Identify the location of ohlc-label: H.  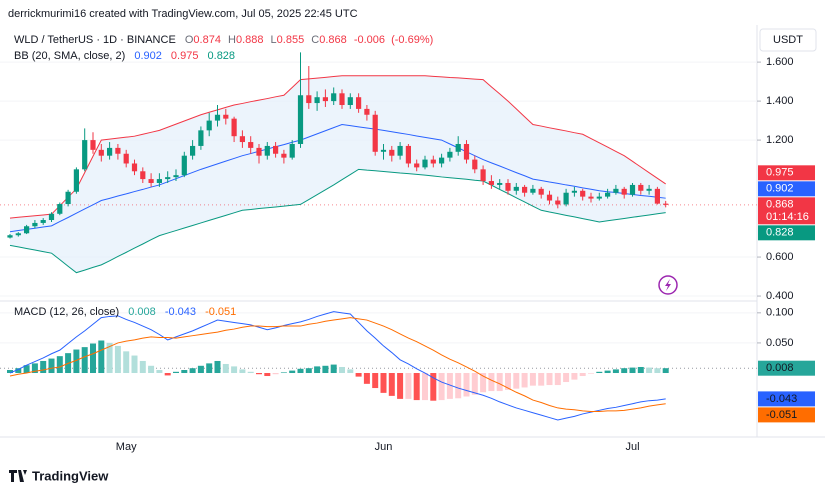
(232, 40).